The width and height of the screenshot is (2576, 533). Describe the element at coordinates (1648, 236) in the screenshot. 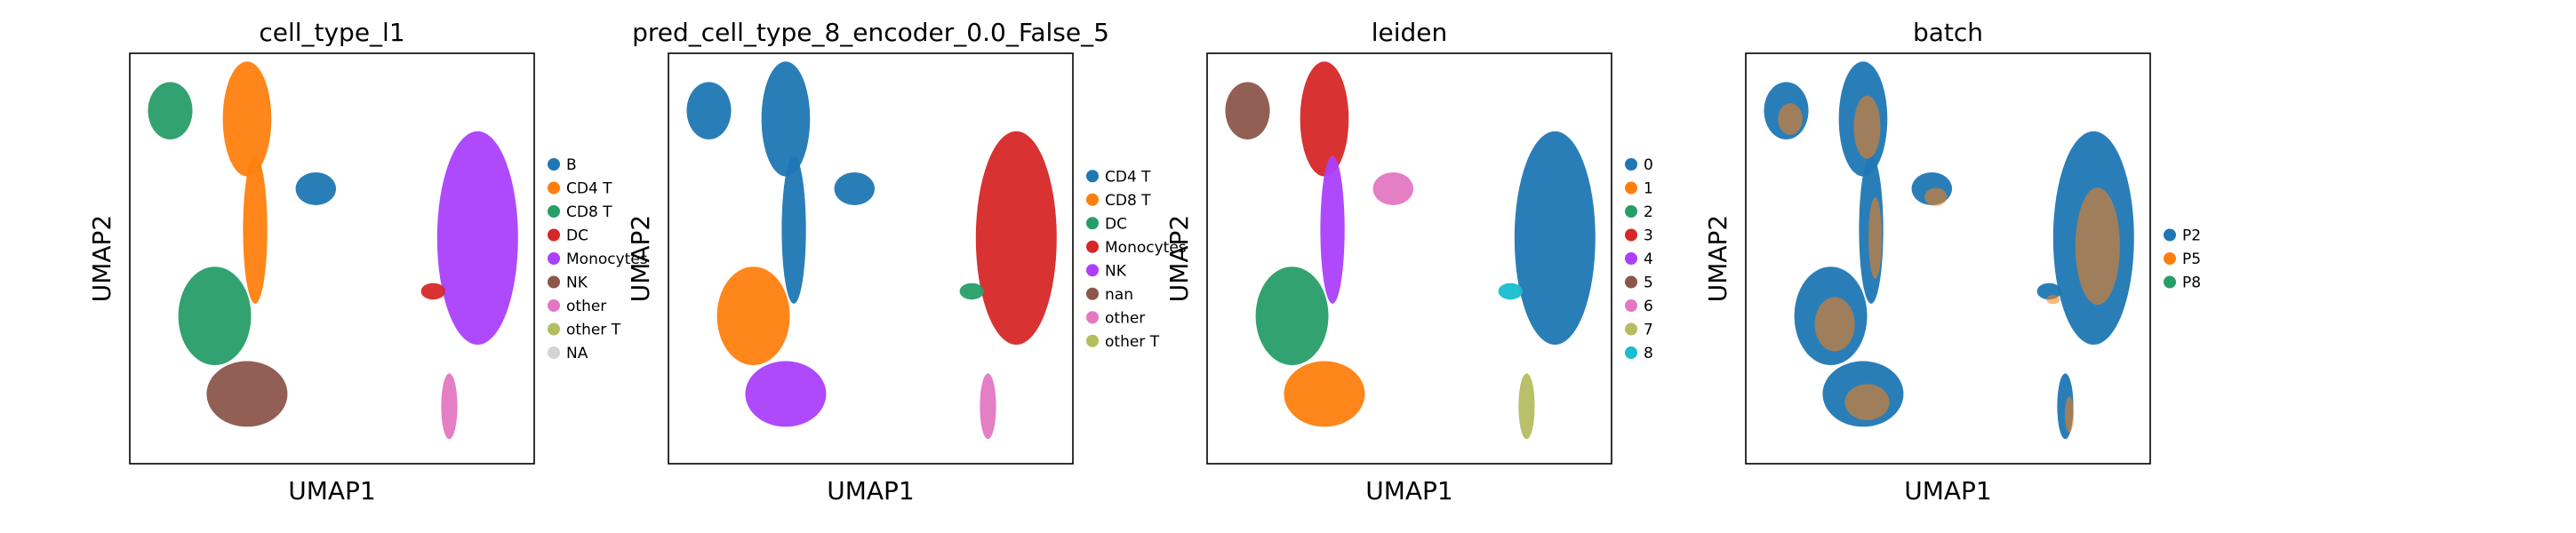

I see `legend-label: 3` at that location.